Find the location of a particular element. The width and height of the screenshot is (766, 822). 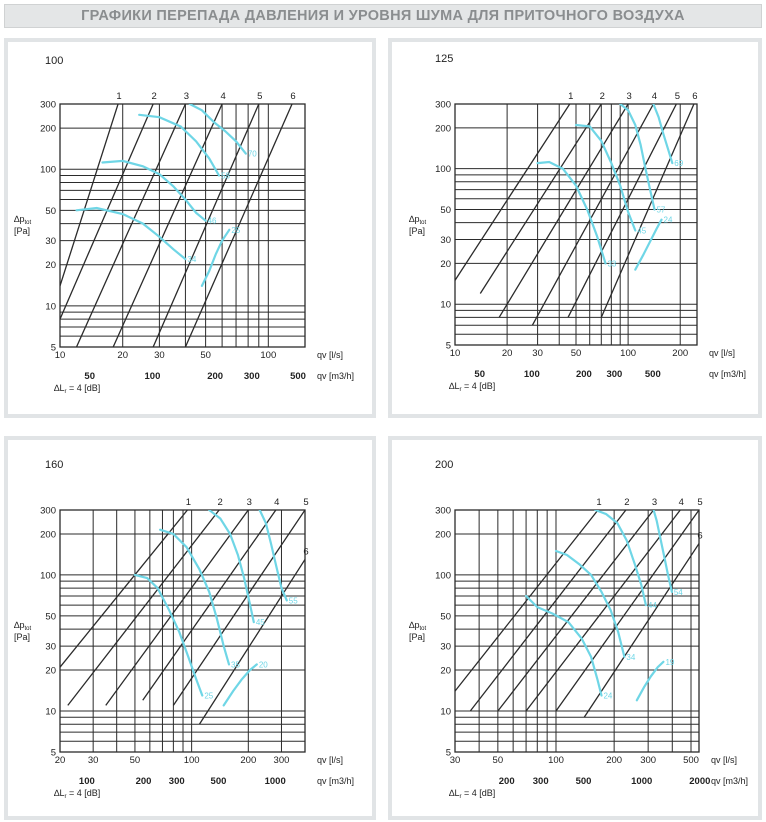

x-tick-label-ls: 500 is located at coordinates (691, 760).